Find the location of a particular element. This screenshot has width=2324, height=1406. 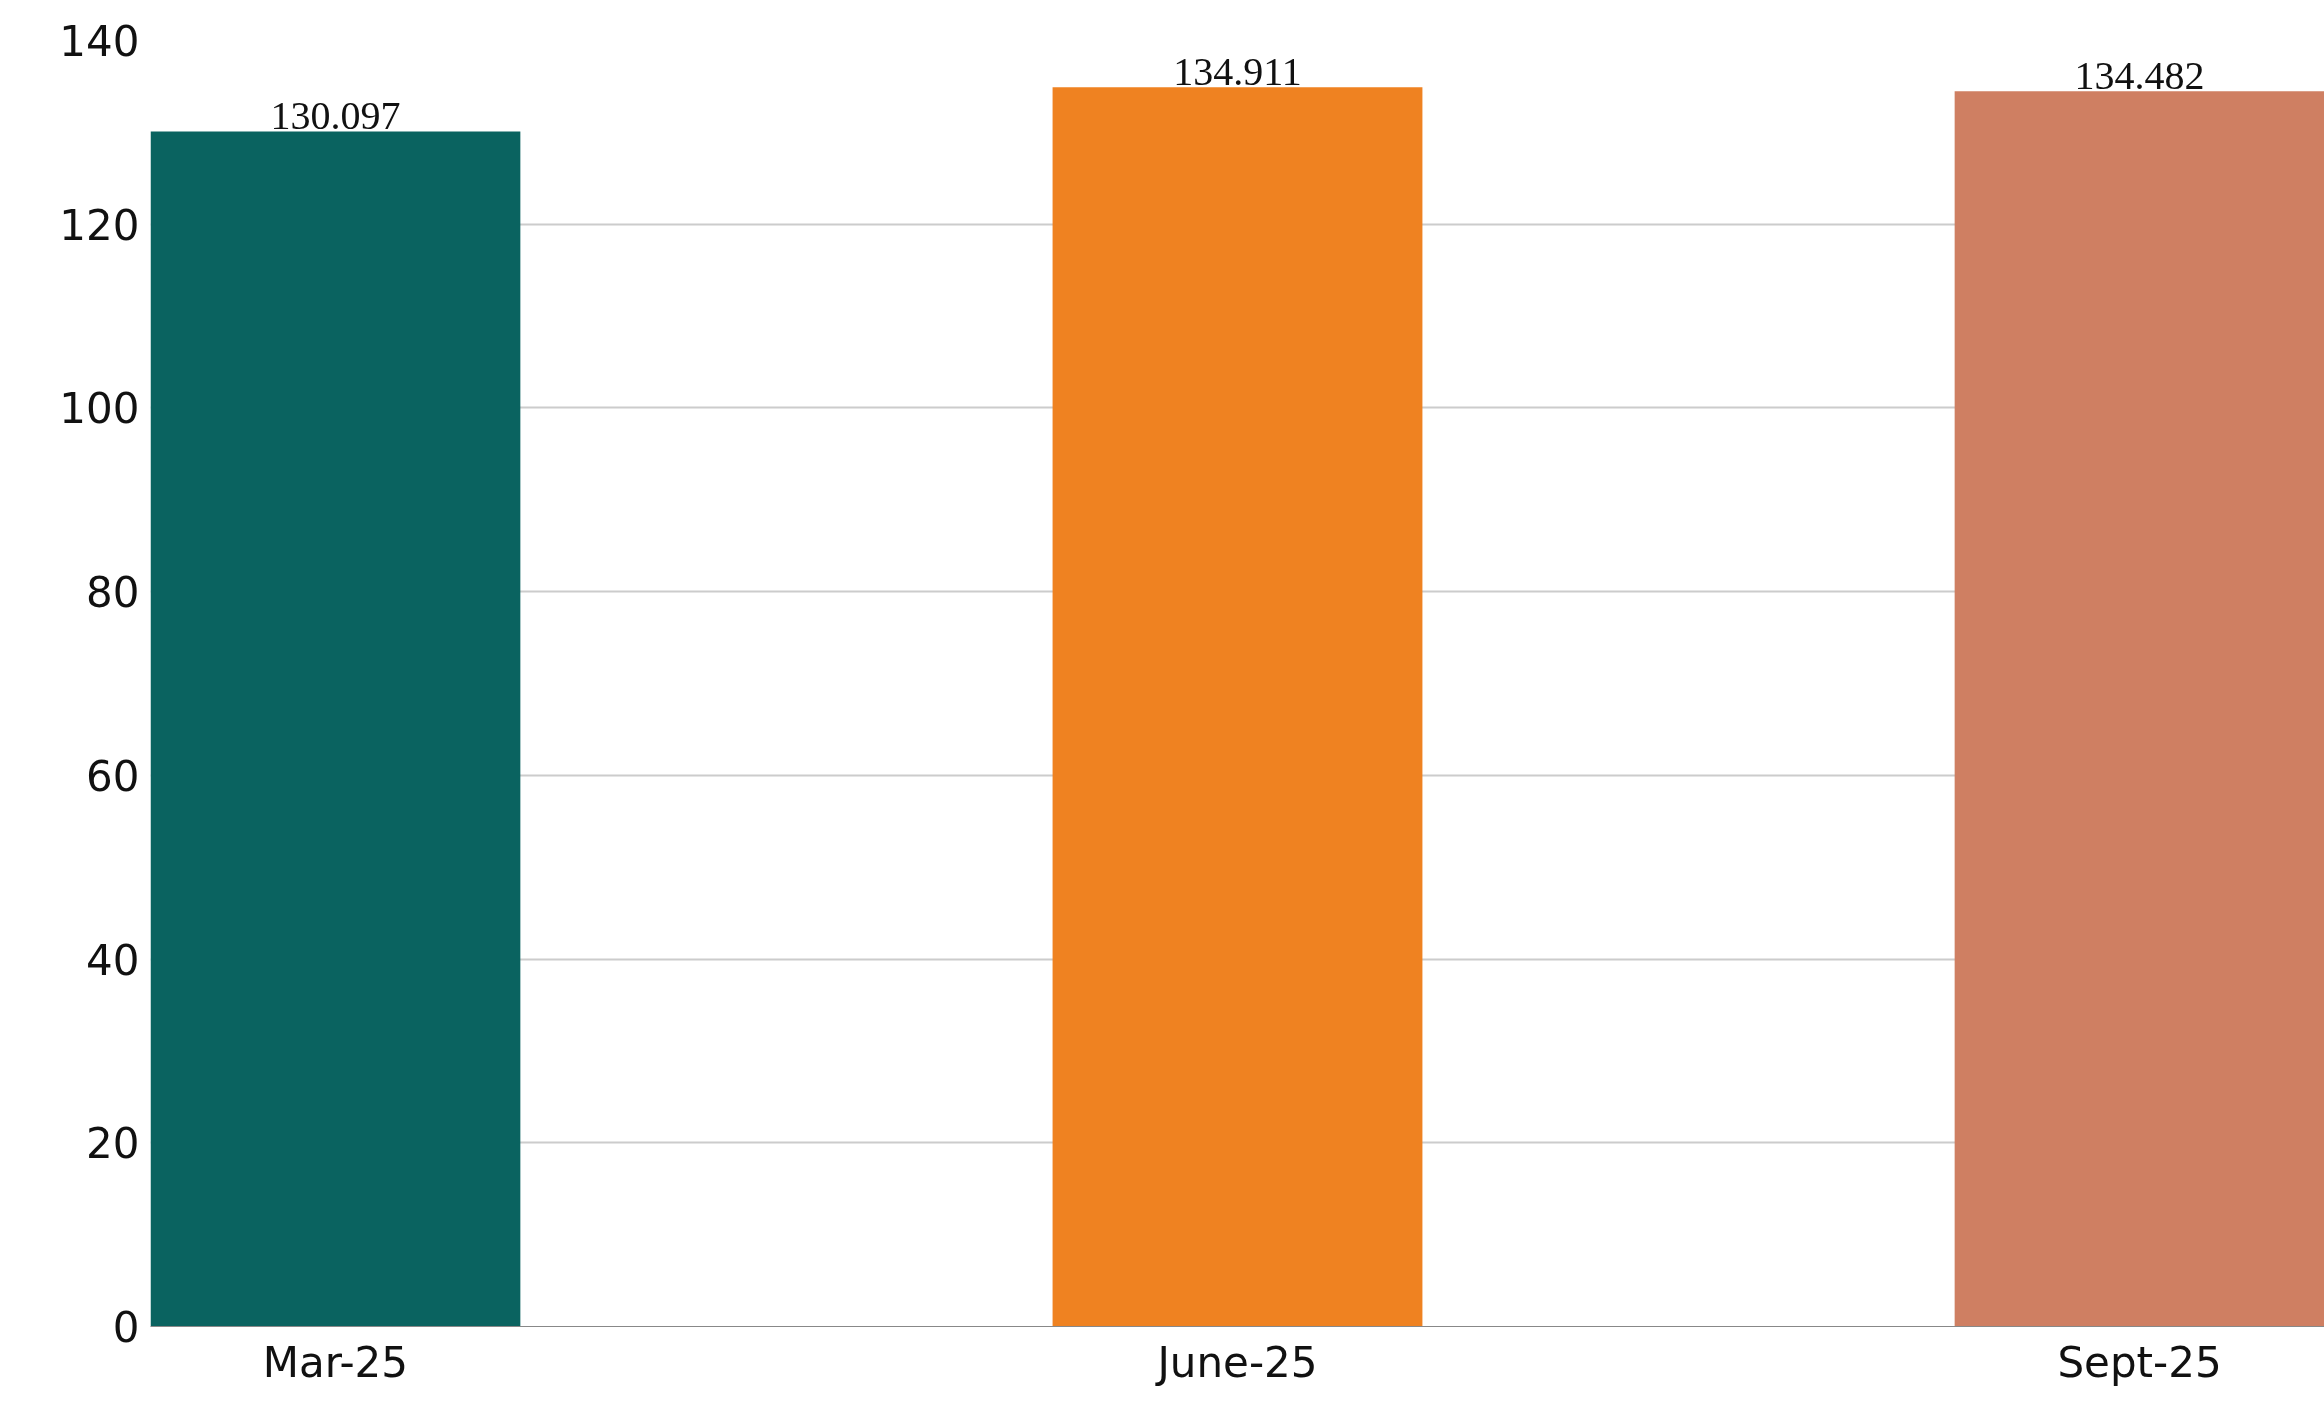

data-label: 130.097 is located at coordinates (335, 116).